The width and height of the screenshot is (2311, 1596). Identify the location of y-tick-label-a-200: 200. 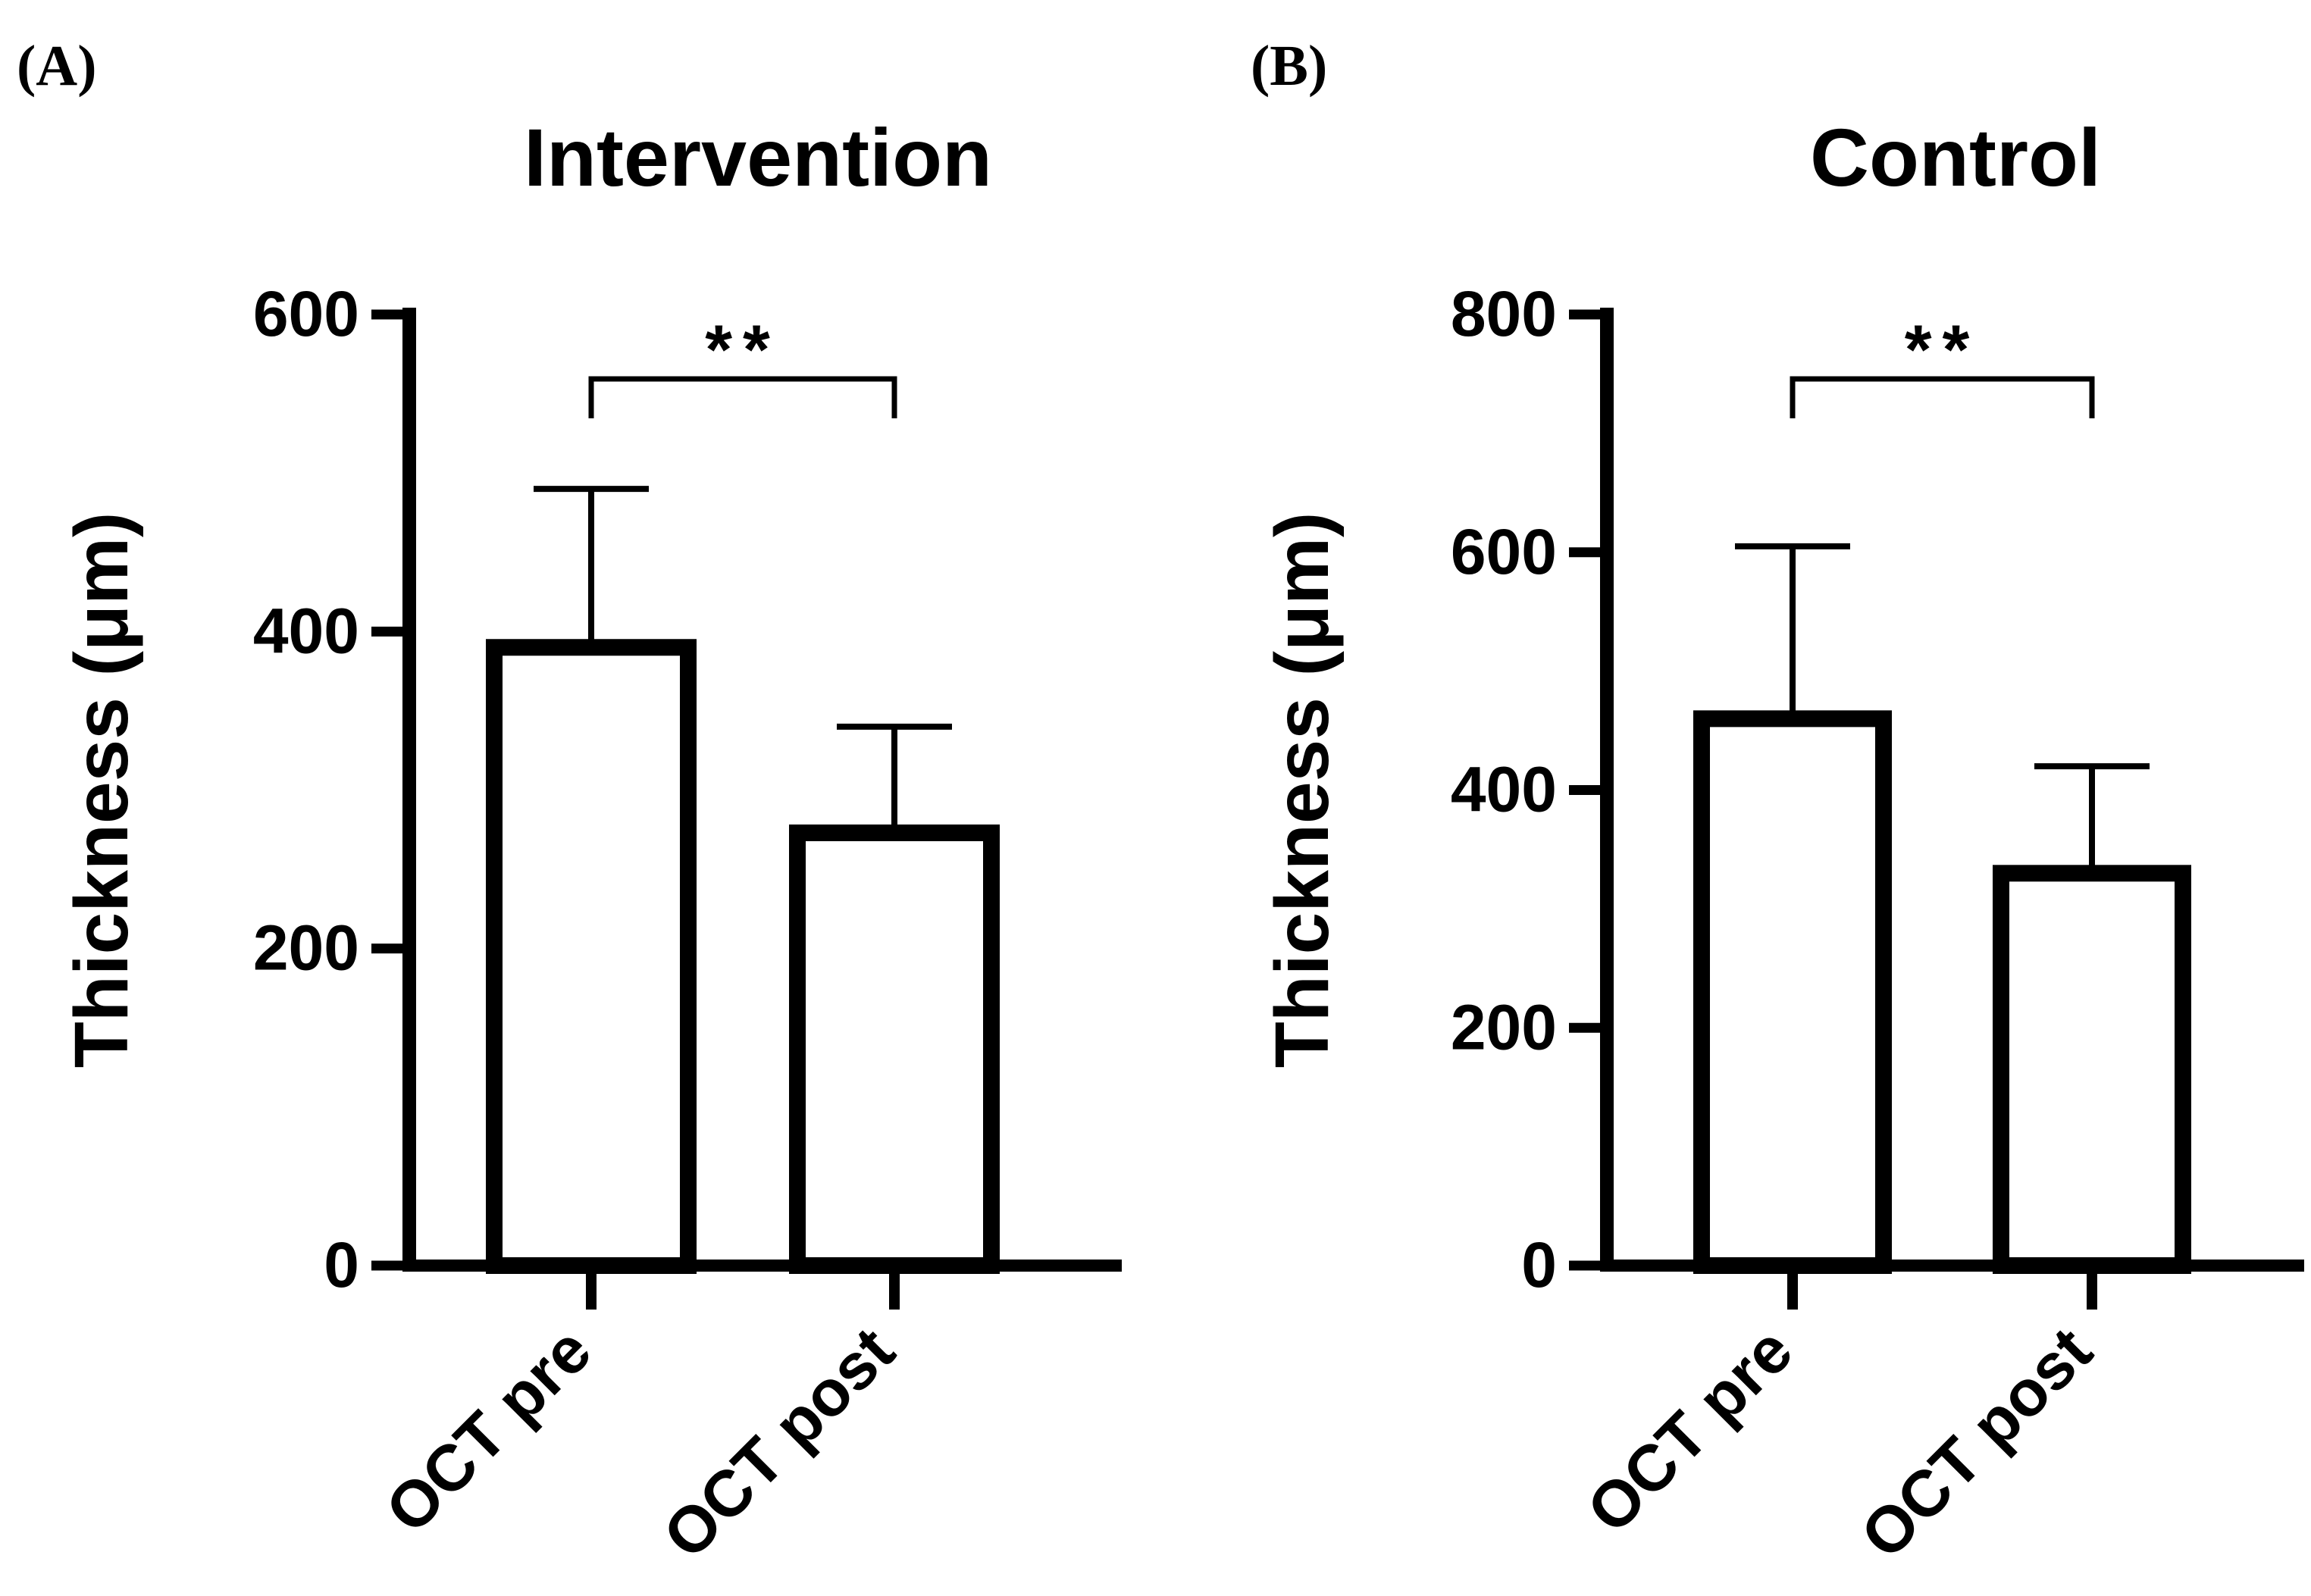
(306, 948).